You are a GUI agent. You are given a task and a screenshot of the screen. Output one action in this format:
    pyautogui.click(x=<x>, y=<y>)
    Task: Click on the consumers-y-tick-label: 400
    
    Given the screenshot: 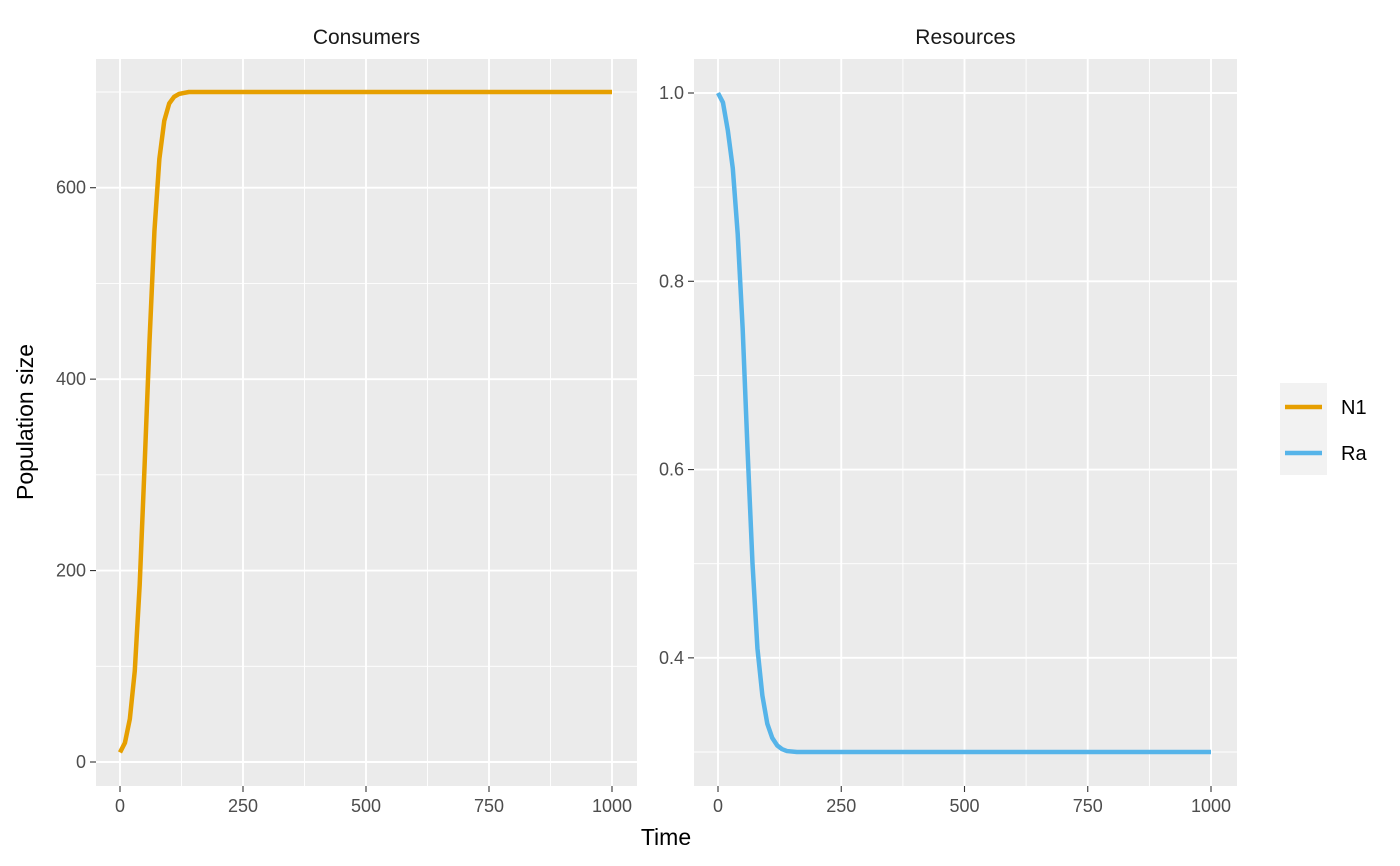 What is the action you would take?
    pyautogui.click(x=71, y=379)
    